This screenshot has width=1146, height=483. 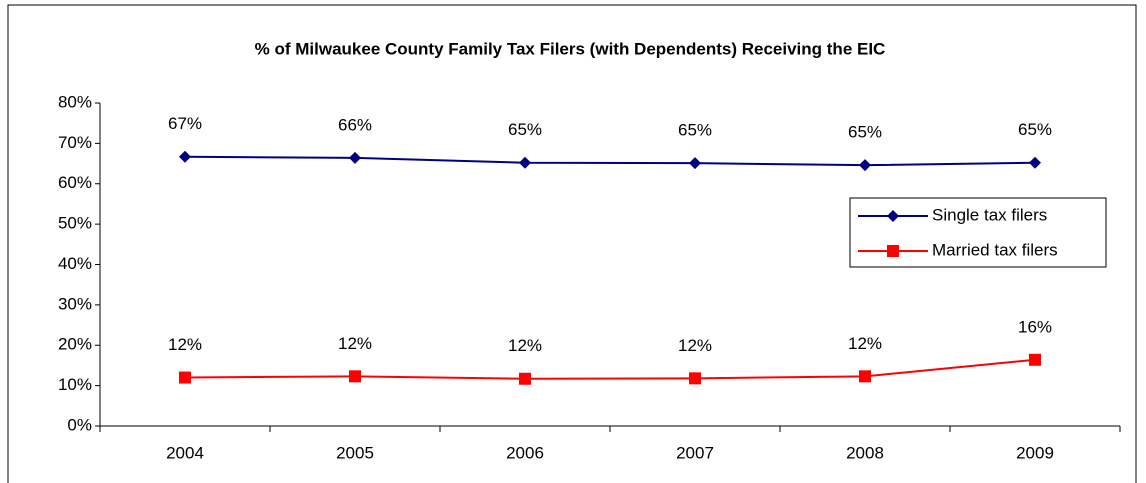 What do you see at coordinates (79, 424) in the screenshot?
I see `y-tick-label: 0%` at bounding box center [79, 424].